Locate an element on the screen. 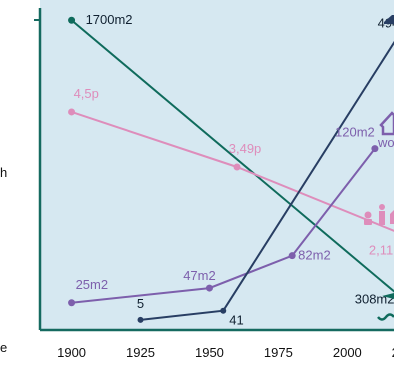 This screenshot has width=394, height=371. side-letter-h: h is located at coordinates (3, 172).